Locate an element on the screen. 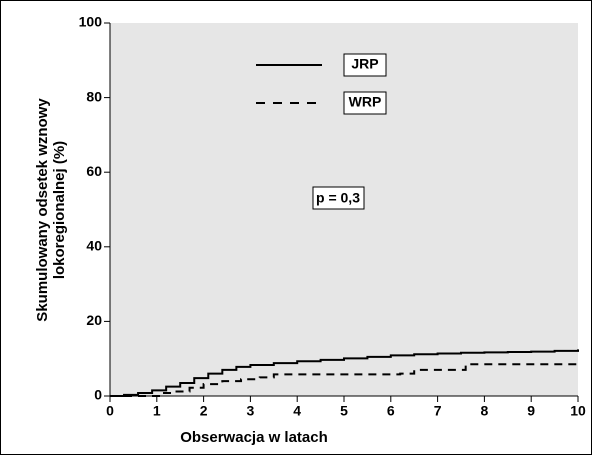 The image size is (592, 455). y-tick-label: 0 is located at coordinates (98, 395).